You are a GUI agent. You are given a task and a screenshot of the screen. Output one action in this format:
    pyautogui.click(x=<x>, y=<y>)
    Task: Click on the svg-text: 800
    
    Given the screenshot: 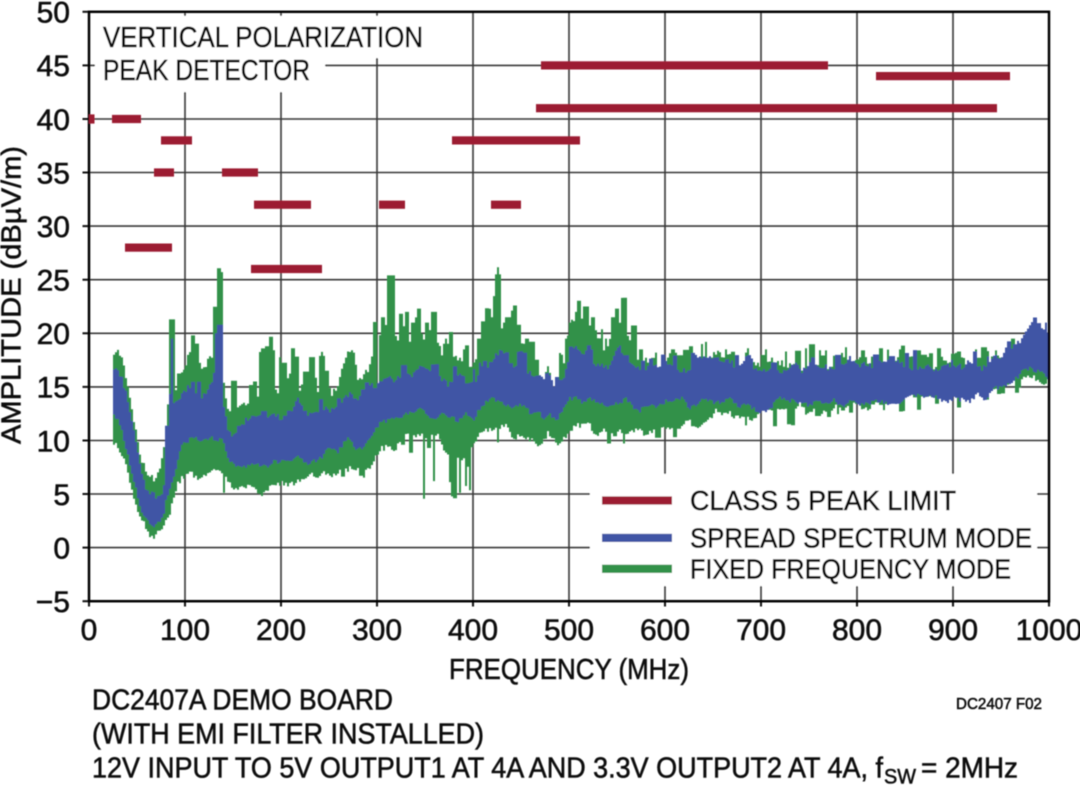 What is the action you would take?
    pyautogui.click(x=857, y=630)
    